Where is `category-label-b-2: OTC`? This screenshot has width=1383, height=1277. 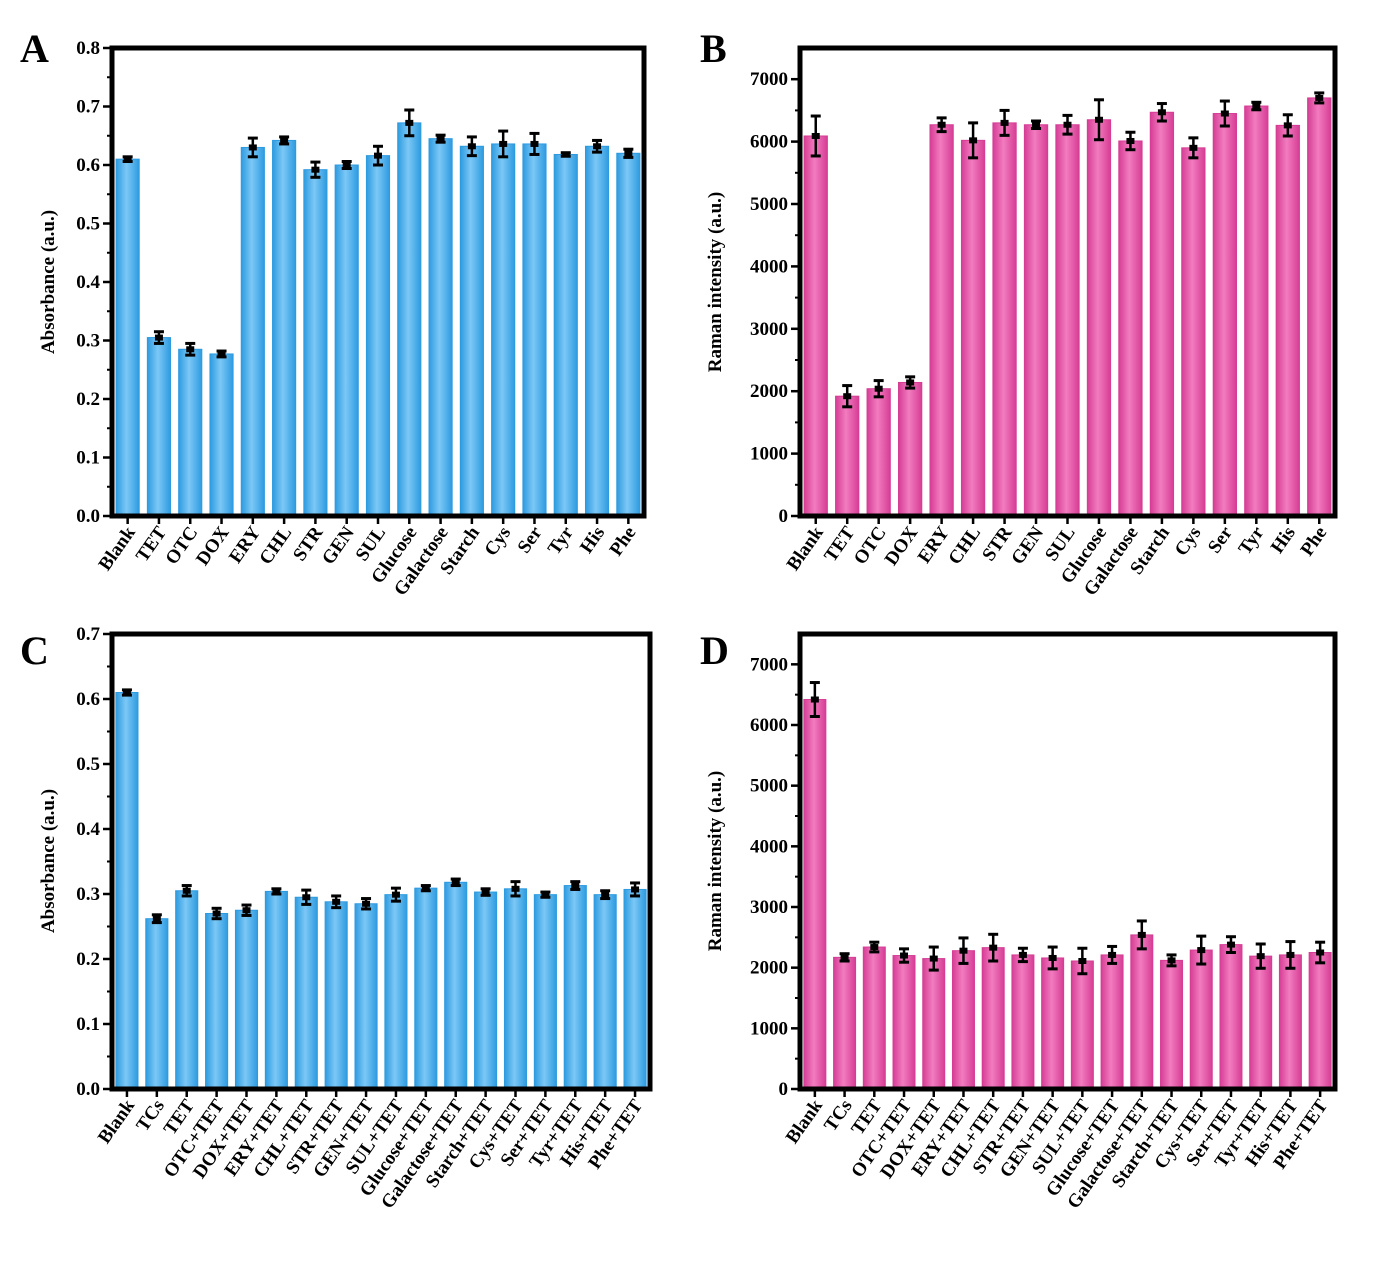 category-label-b-2: OTC is located at coordinates (870, 546).